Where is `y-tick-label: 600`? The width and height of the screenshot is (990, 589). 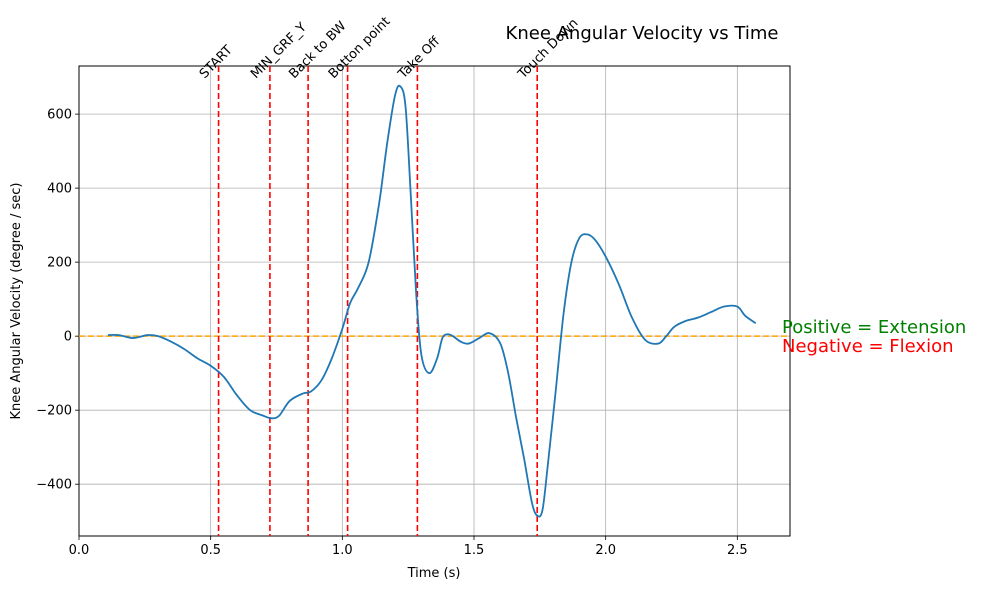 y-tick-label: 600 is located at coordinates (59, 115).